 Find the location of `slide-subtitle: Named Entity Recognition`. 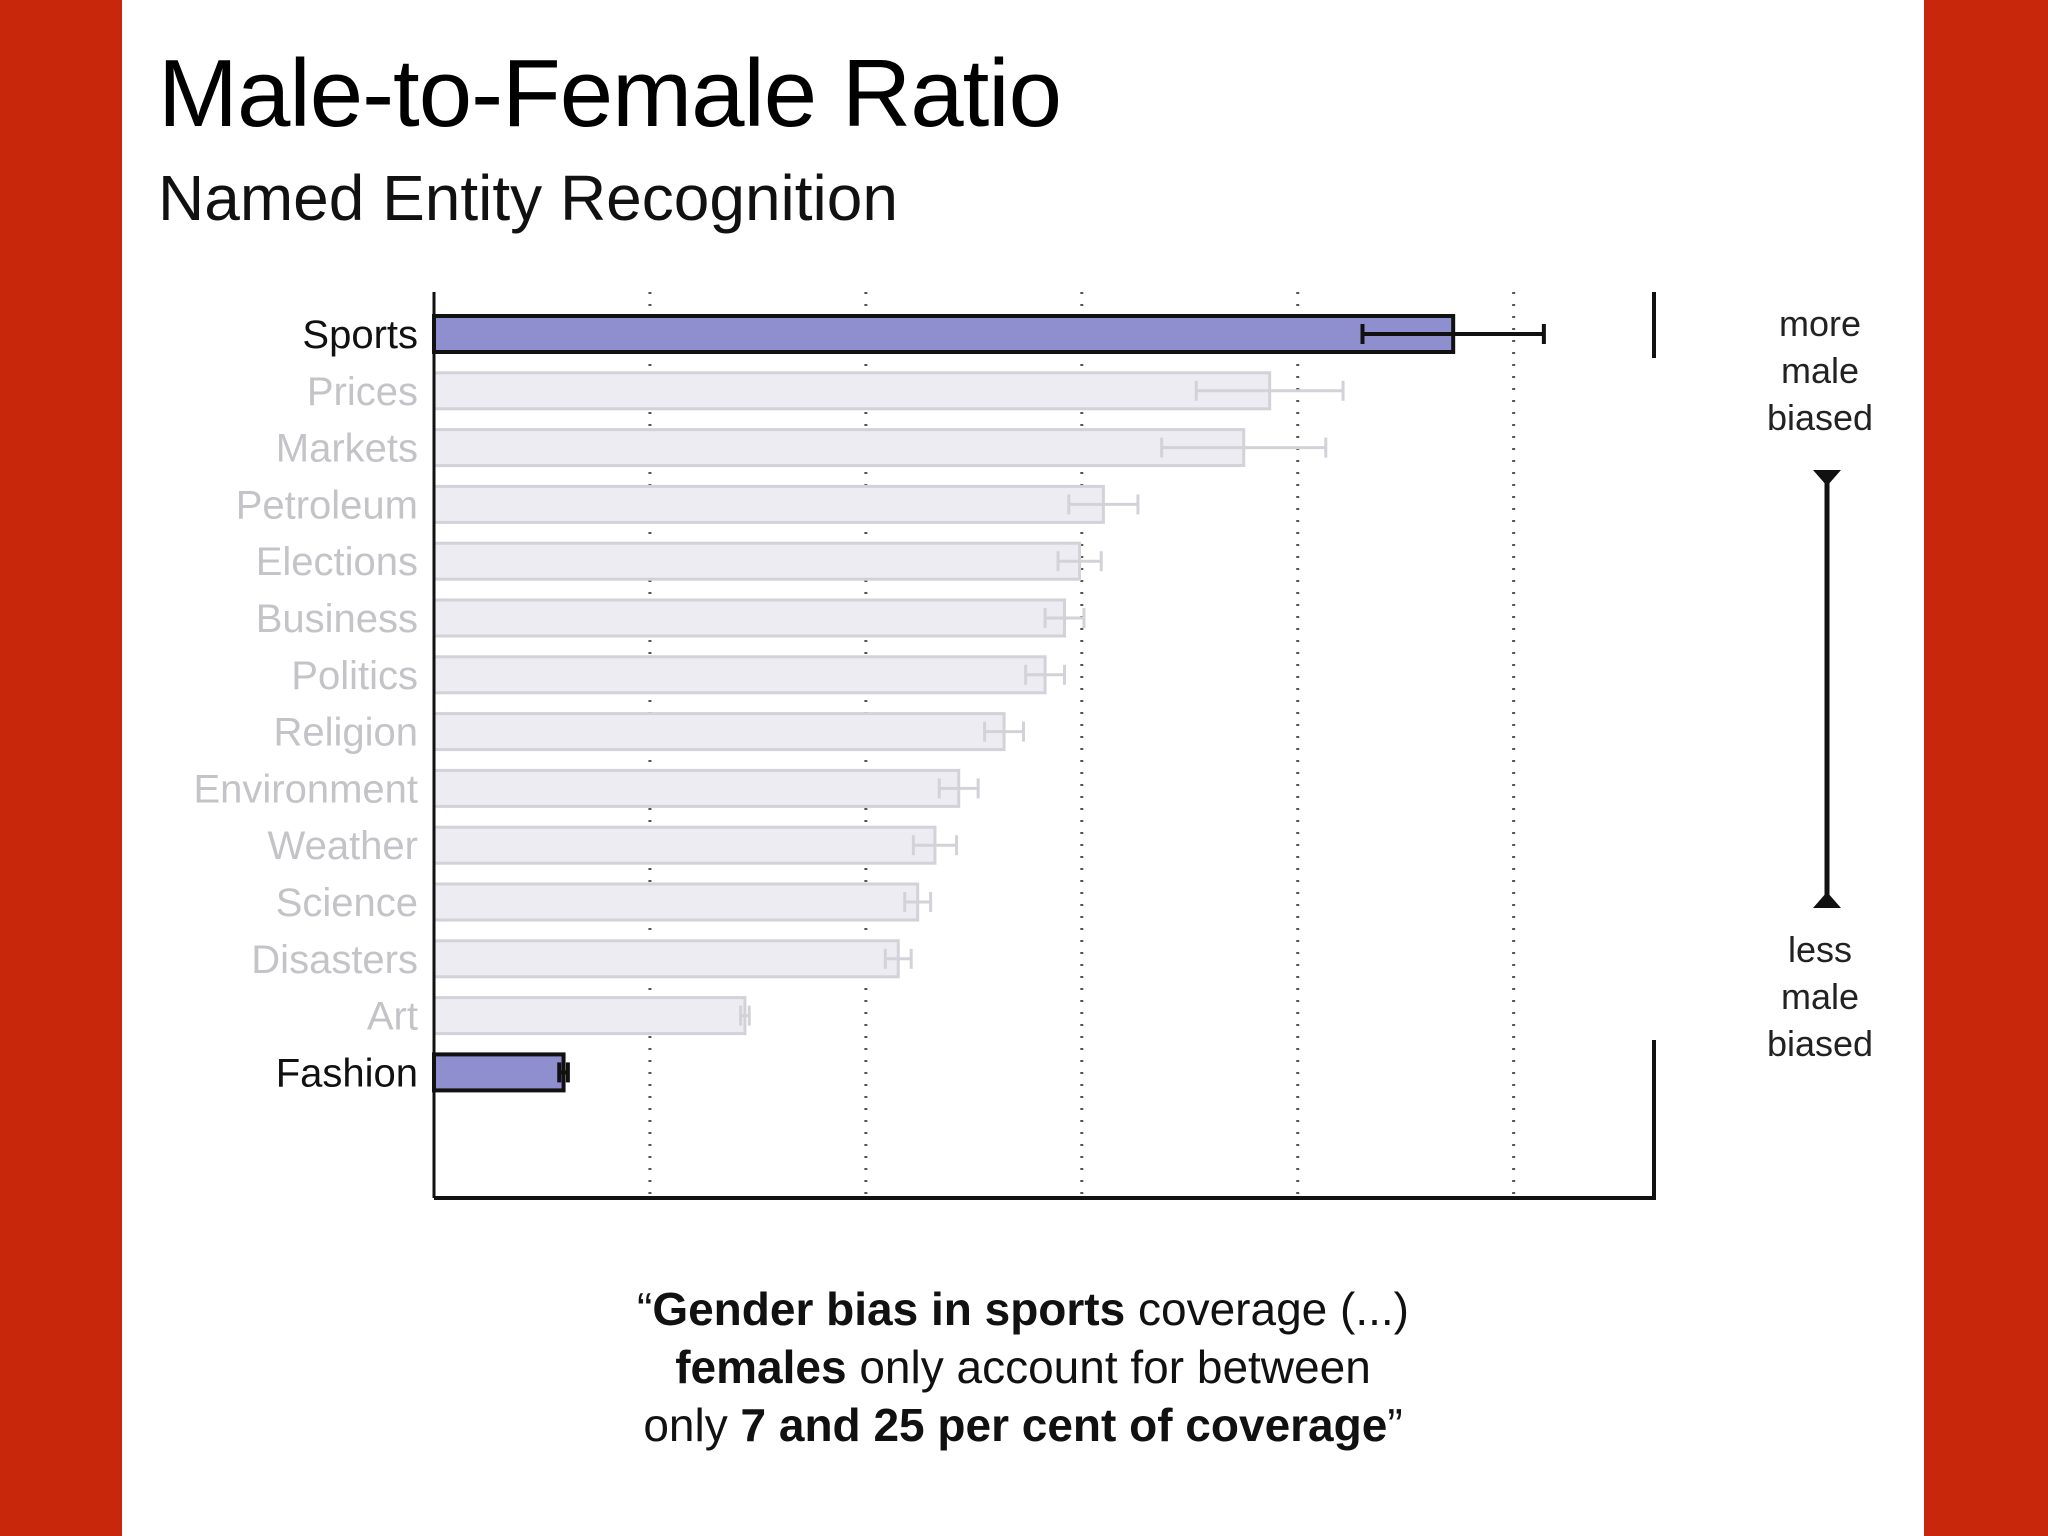

slide-subtitle: Named Entity Recognition is located at coordinates (528, 198).